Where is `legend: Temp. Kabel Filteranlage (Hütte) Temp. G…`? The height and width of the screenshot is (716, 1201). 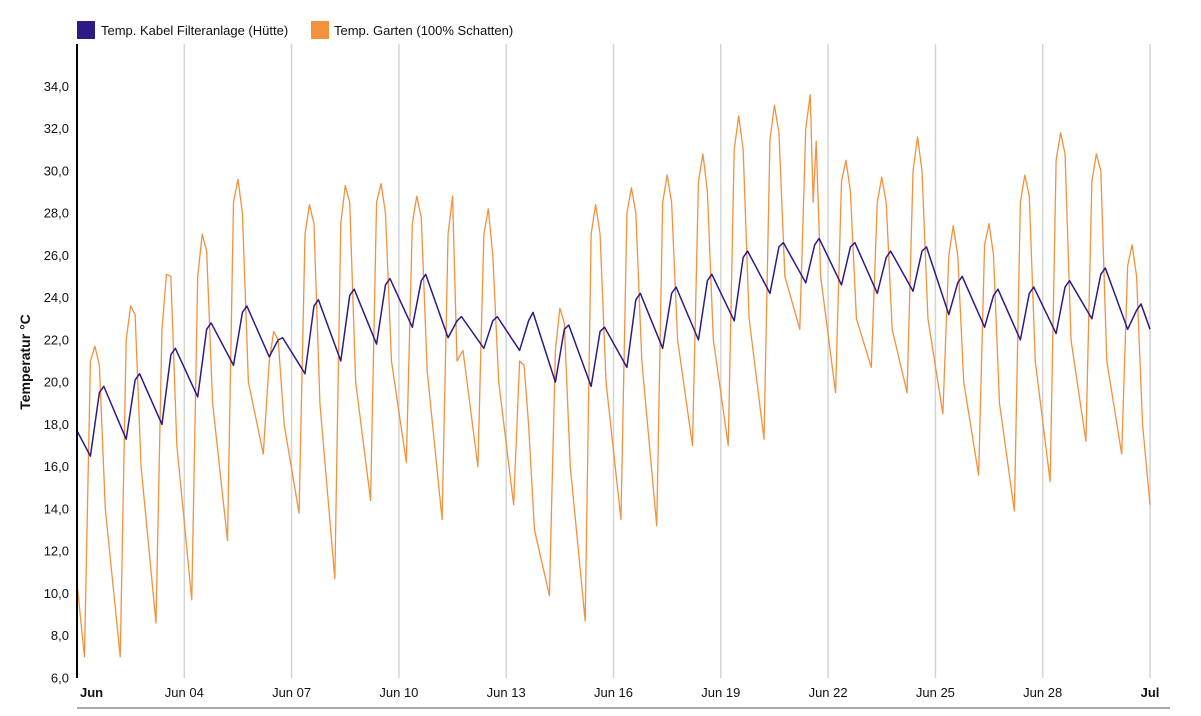
legend: Temp. Kabel Filteranlage (Hütte) Temp. G… is located at coordinates (295, 30).